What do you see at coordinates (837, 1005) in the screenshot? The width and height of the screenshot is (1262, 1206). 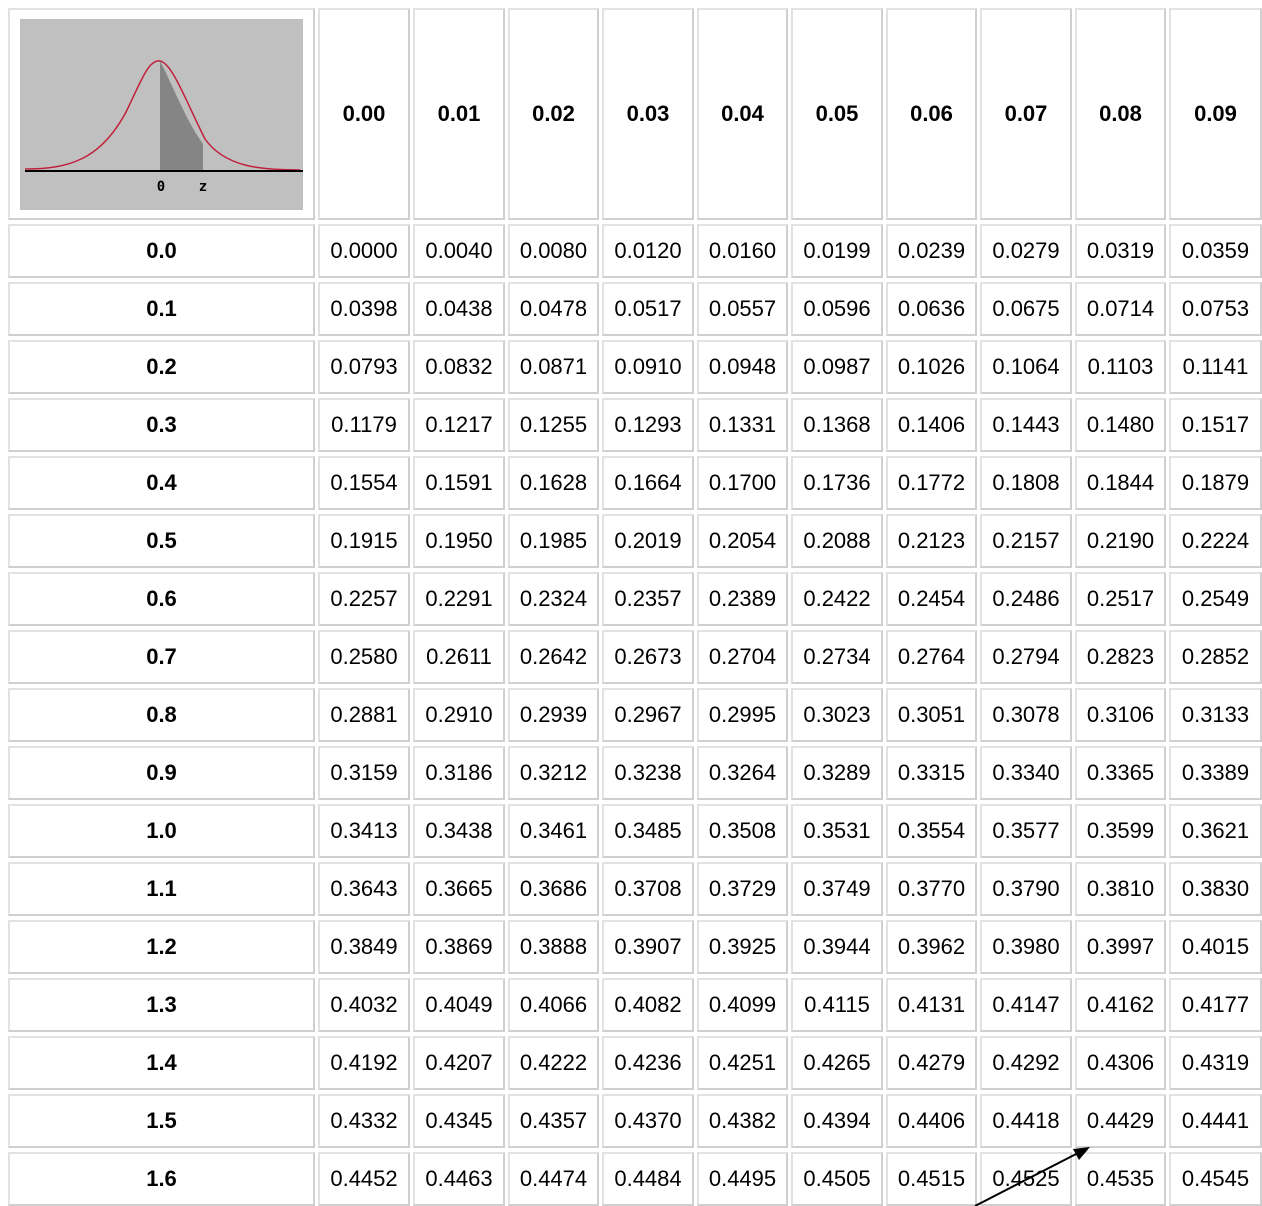 I see `table-cell: 0.4115` at bounding box center [837, 1005].